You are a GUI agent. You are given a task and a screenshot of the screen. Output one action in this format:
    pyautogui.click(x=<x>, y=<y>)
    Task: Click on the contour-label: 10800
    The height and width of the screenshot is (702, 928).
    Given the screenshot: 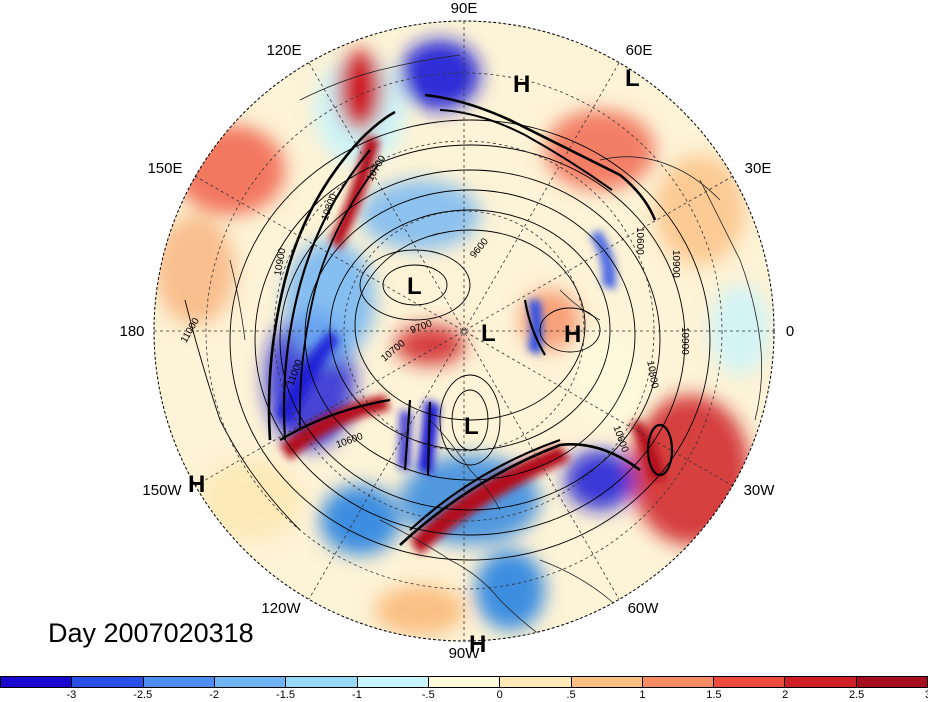 What is the action you would take?
    pyautogui.click(x=652, y=375)
    